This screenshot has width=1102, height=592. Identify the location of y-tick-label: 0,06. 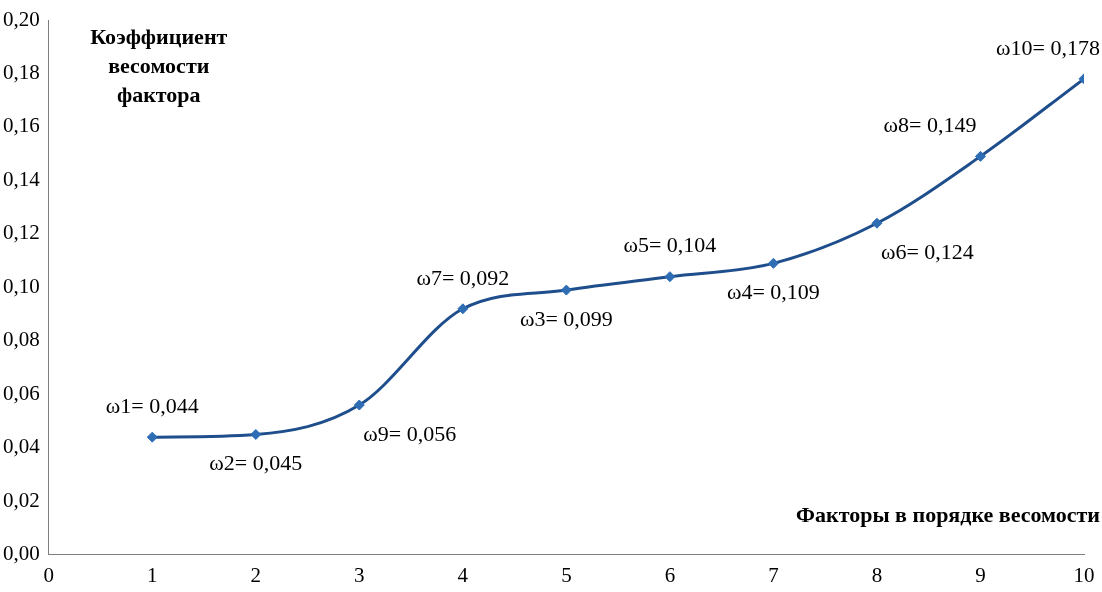
(21, 392).